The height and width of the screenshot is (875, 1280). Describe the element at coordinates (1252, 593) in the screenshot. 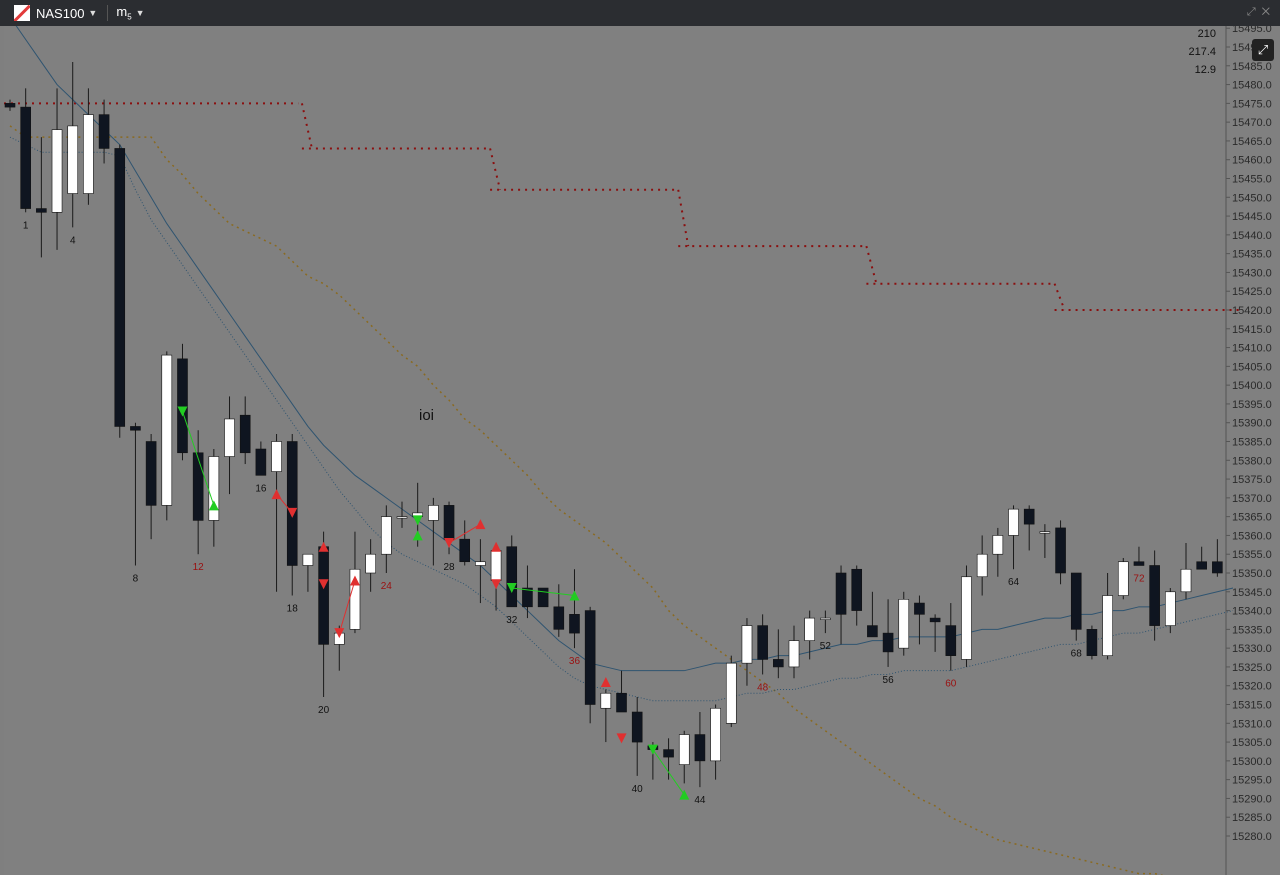

I see `y-tick-label: 15345.0` at that location.